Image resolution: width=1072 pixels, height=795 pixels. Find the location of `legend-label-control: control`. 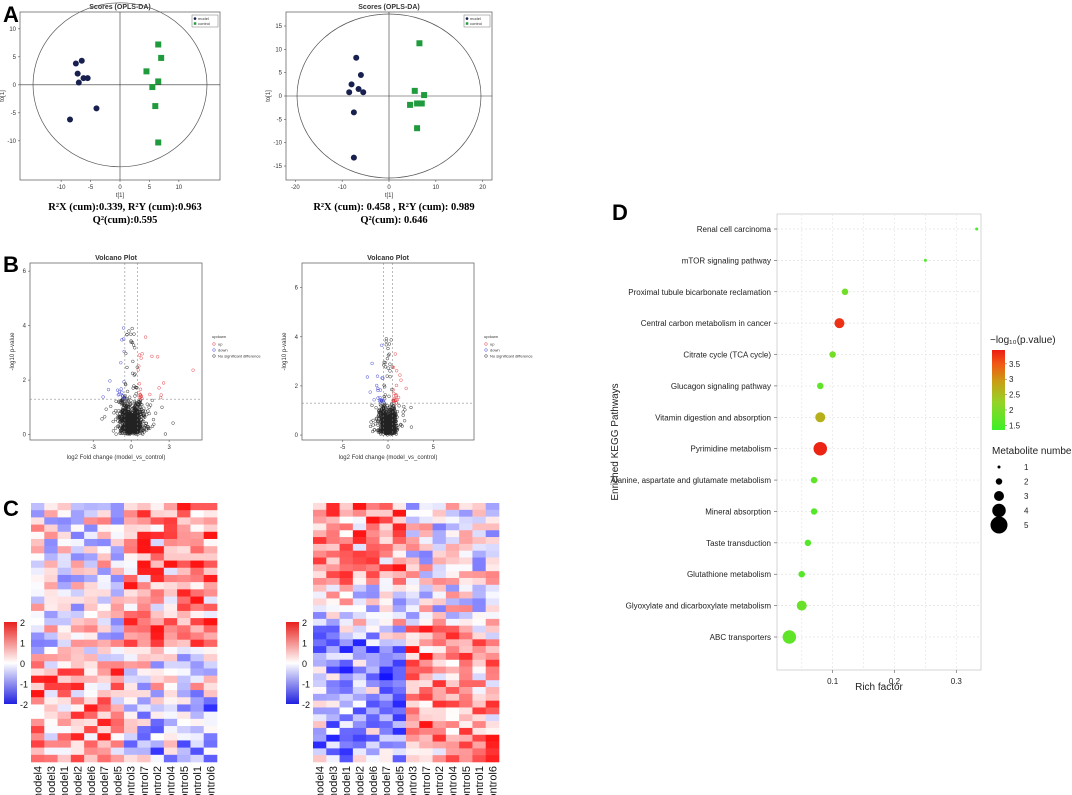

legend-label-control: control is located at coordinates (204, 23).